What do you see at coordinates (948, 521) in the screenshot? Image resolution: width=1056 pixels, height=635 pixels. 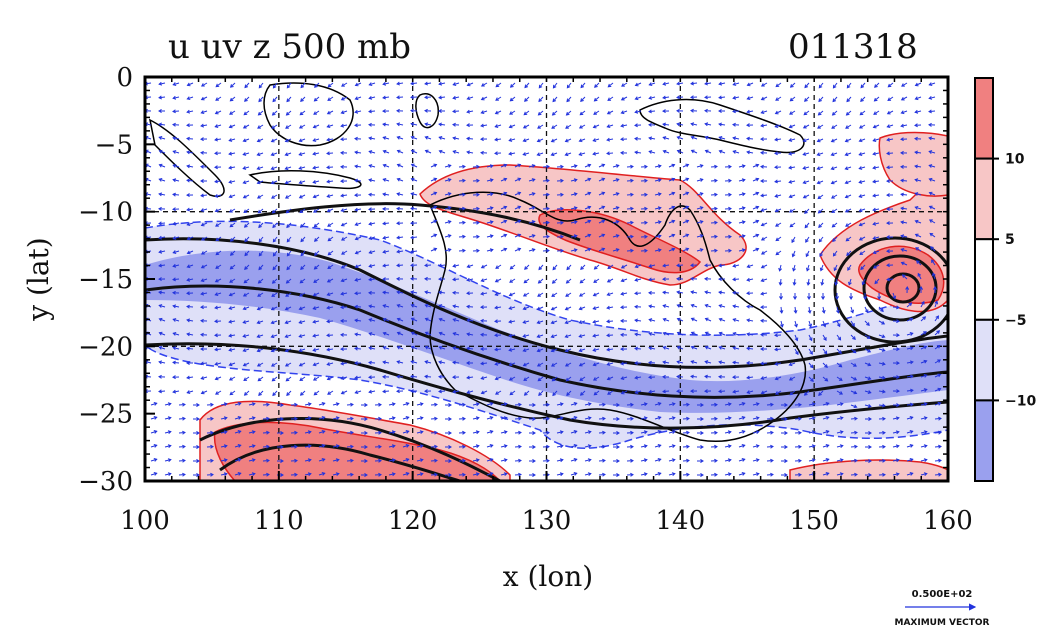 I see `x-tick-label-160: 160` at bounding box center [948, 521].